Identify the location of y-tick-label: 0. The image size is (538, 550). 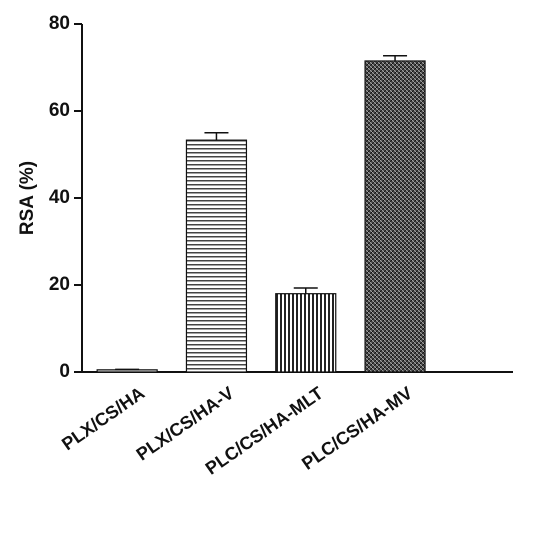
(64, 371).